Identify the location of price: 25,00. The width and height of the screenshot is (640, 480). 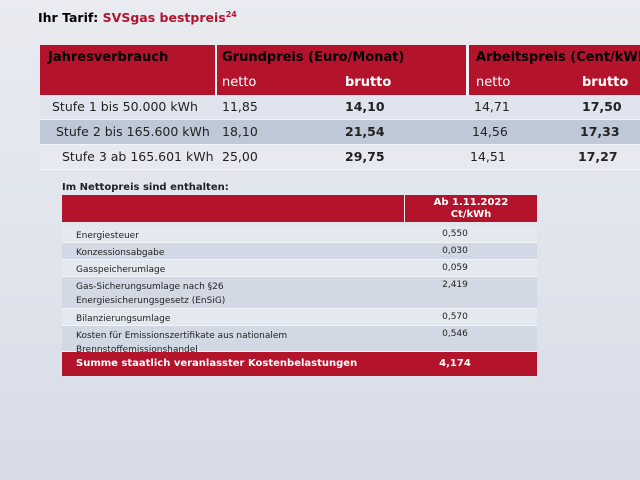
(240, 156).